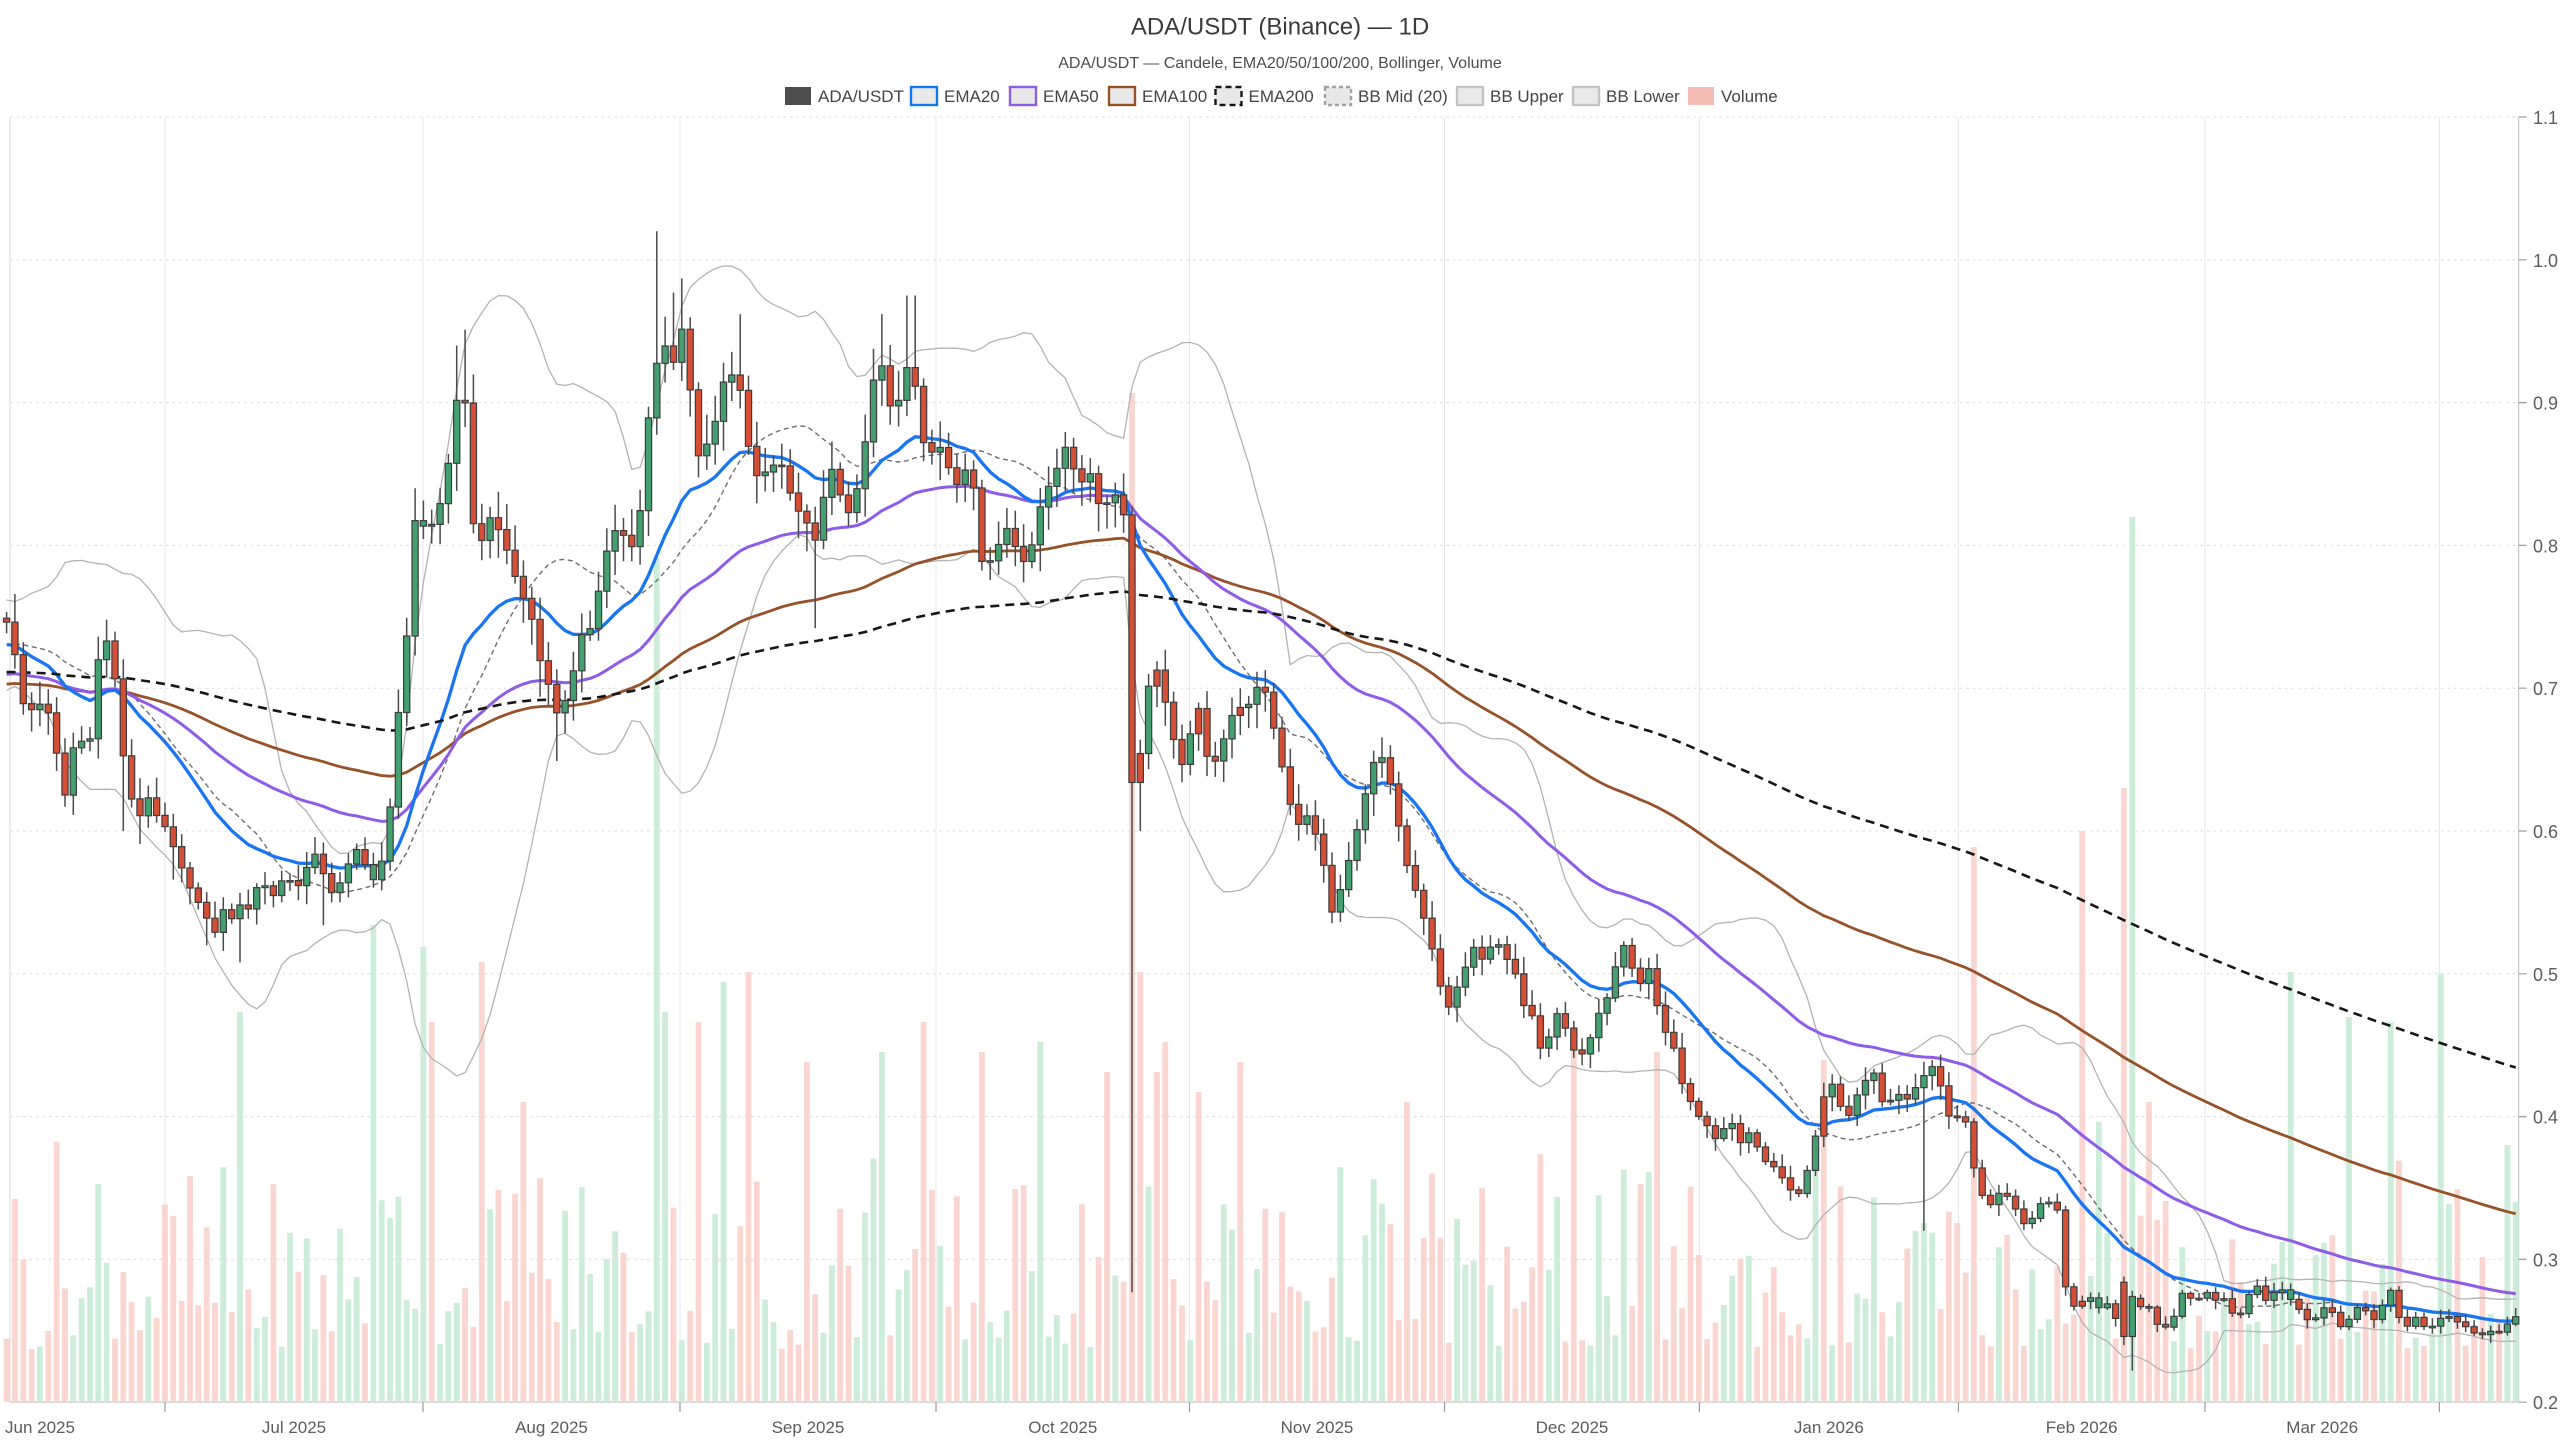 This screenshot has height=1440, width=2560. What do you see at coordinates (1572, 1427) in the screenshot?
I see `svg-text: Dec 2025` at bounding box center [1572, 1427].